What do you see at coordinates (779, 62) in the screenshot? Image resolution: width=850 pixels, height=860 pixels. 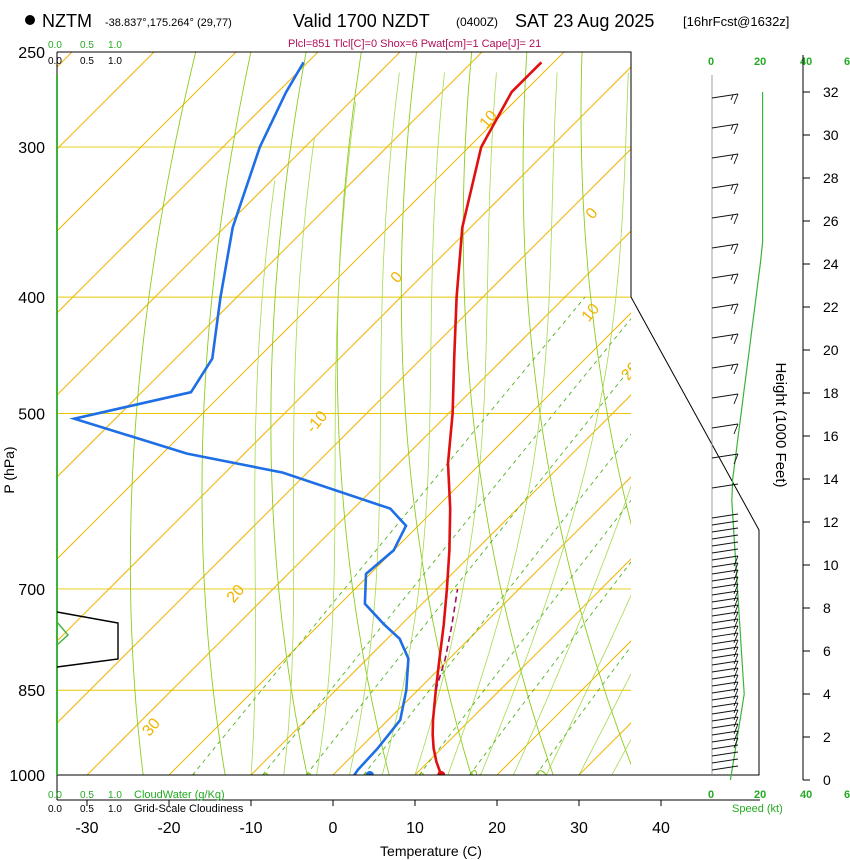 I see `speed-ticks-top: 0 20 40 60` at bounding box center [779, 62].